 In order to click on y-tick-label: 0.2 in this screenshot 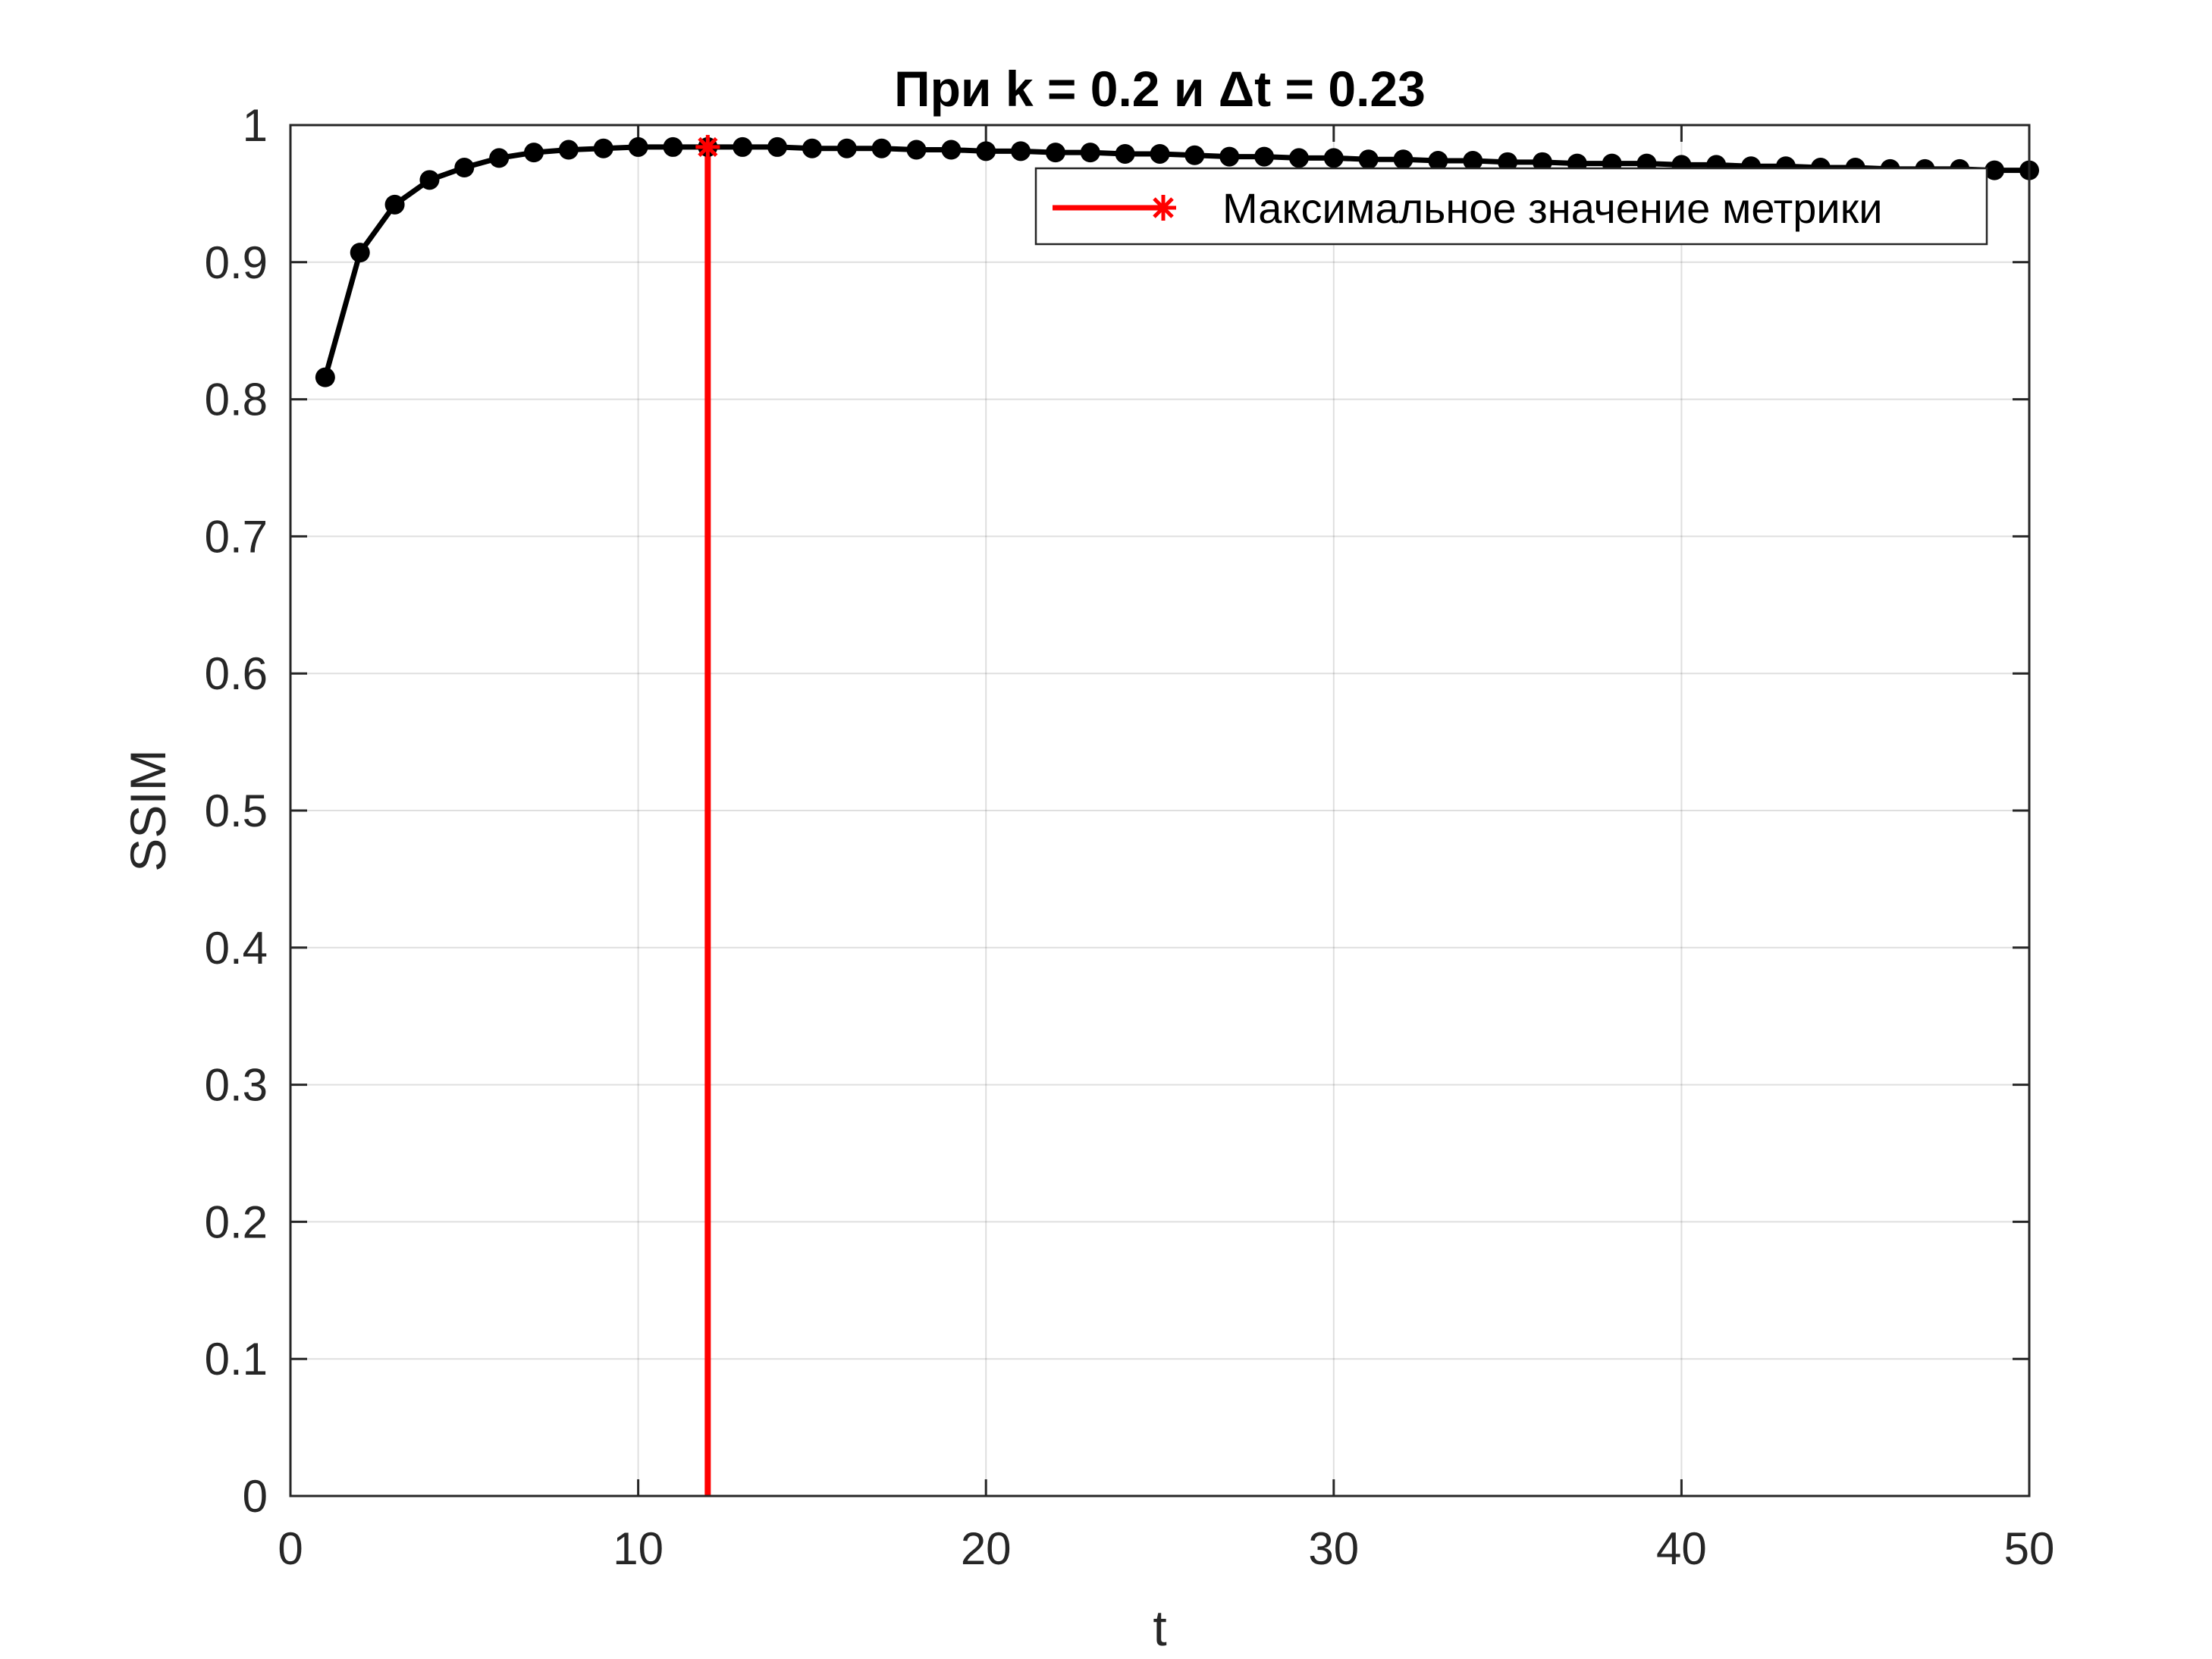, I will do `click(236, 1222)`.